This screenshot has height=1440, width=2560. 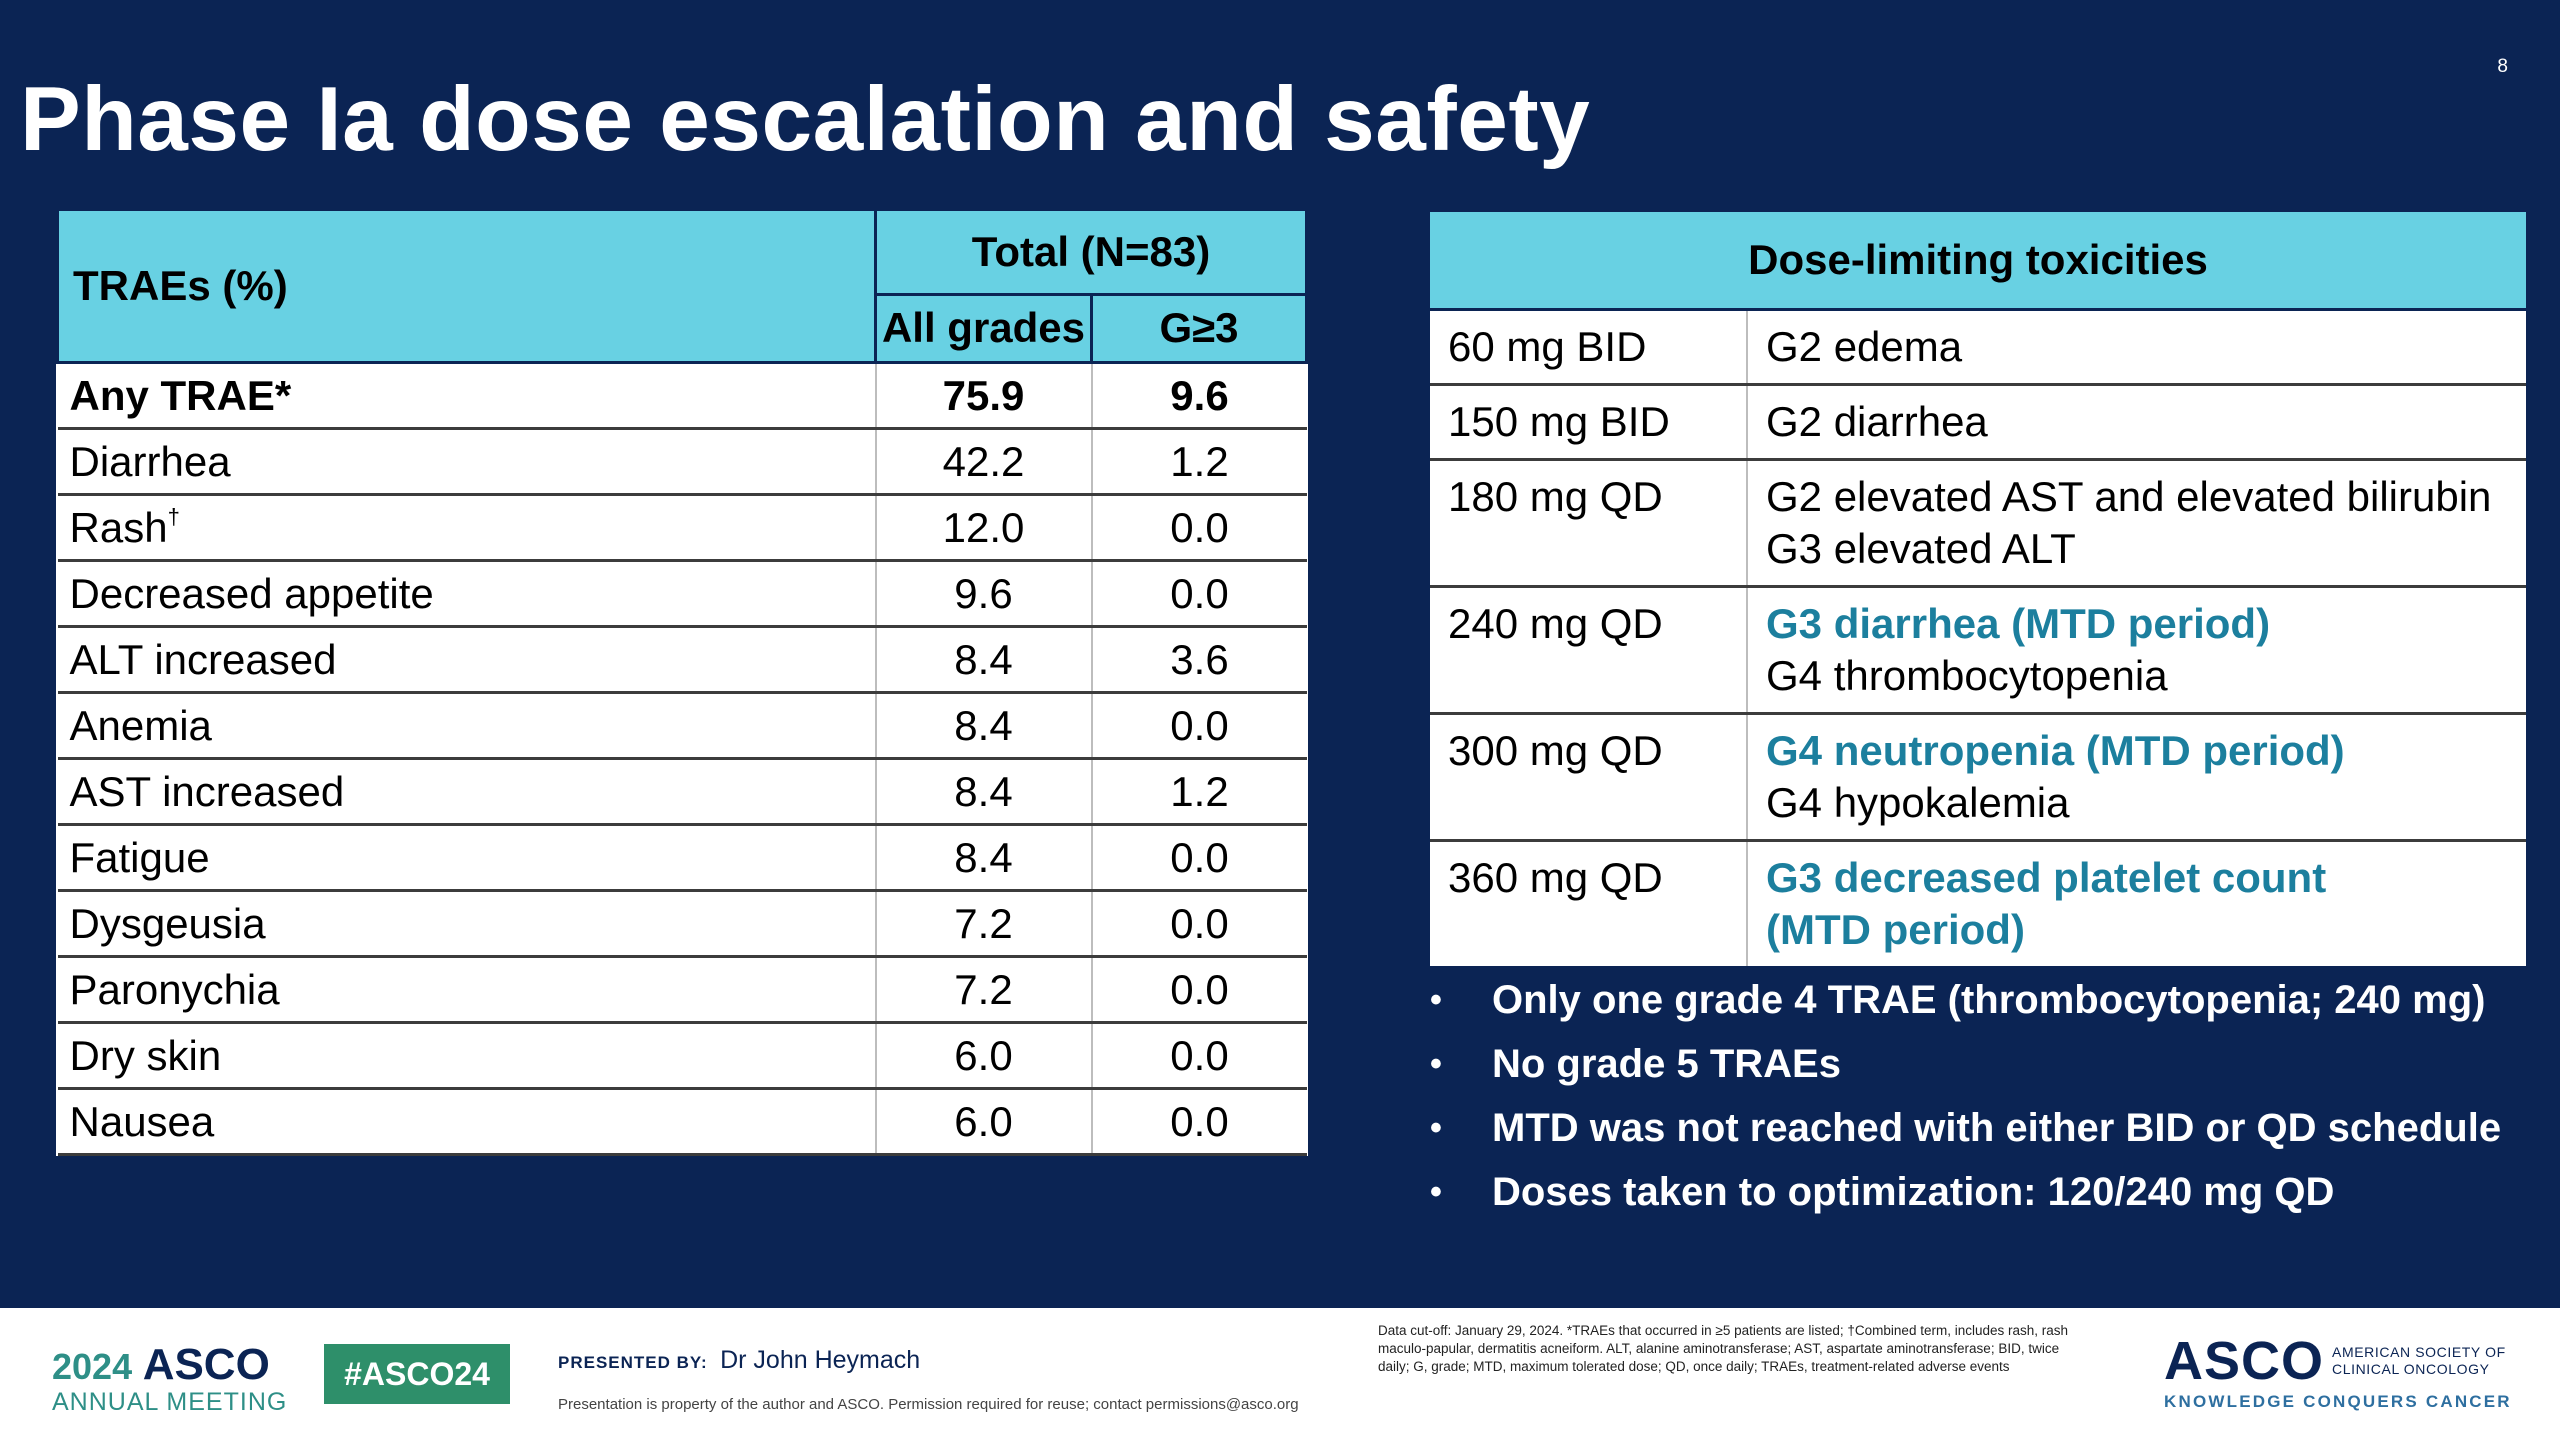 I want to click on trae-name: Dry skin, so click(x=466, y=1055).